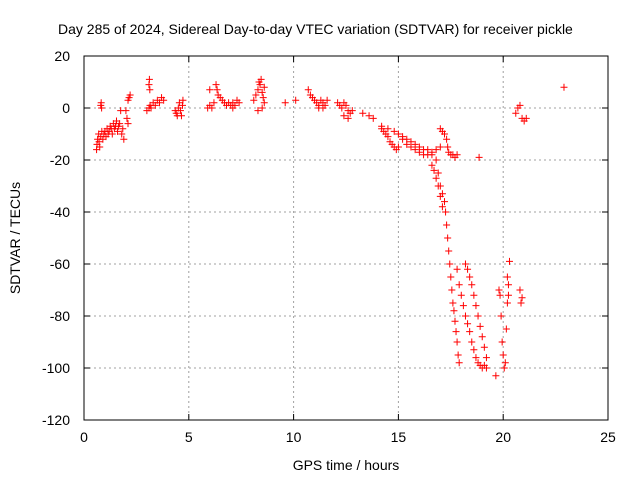  I want to click on x-tick-label: 0, so click(84, 437).